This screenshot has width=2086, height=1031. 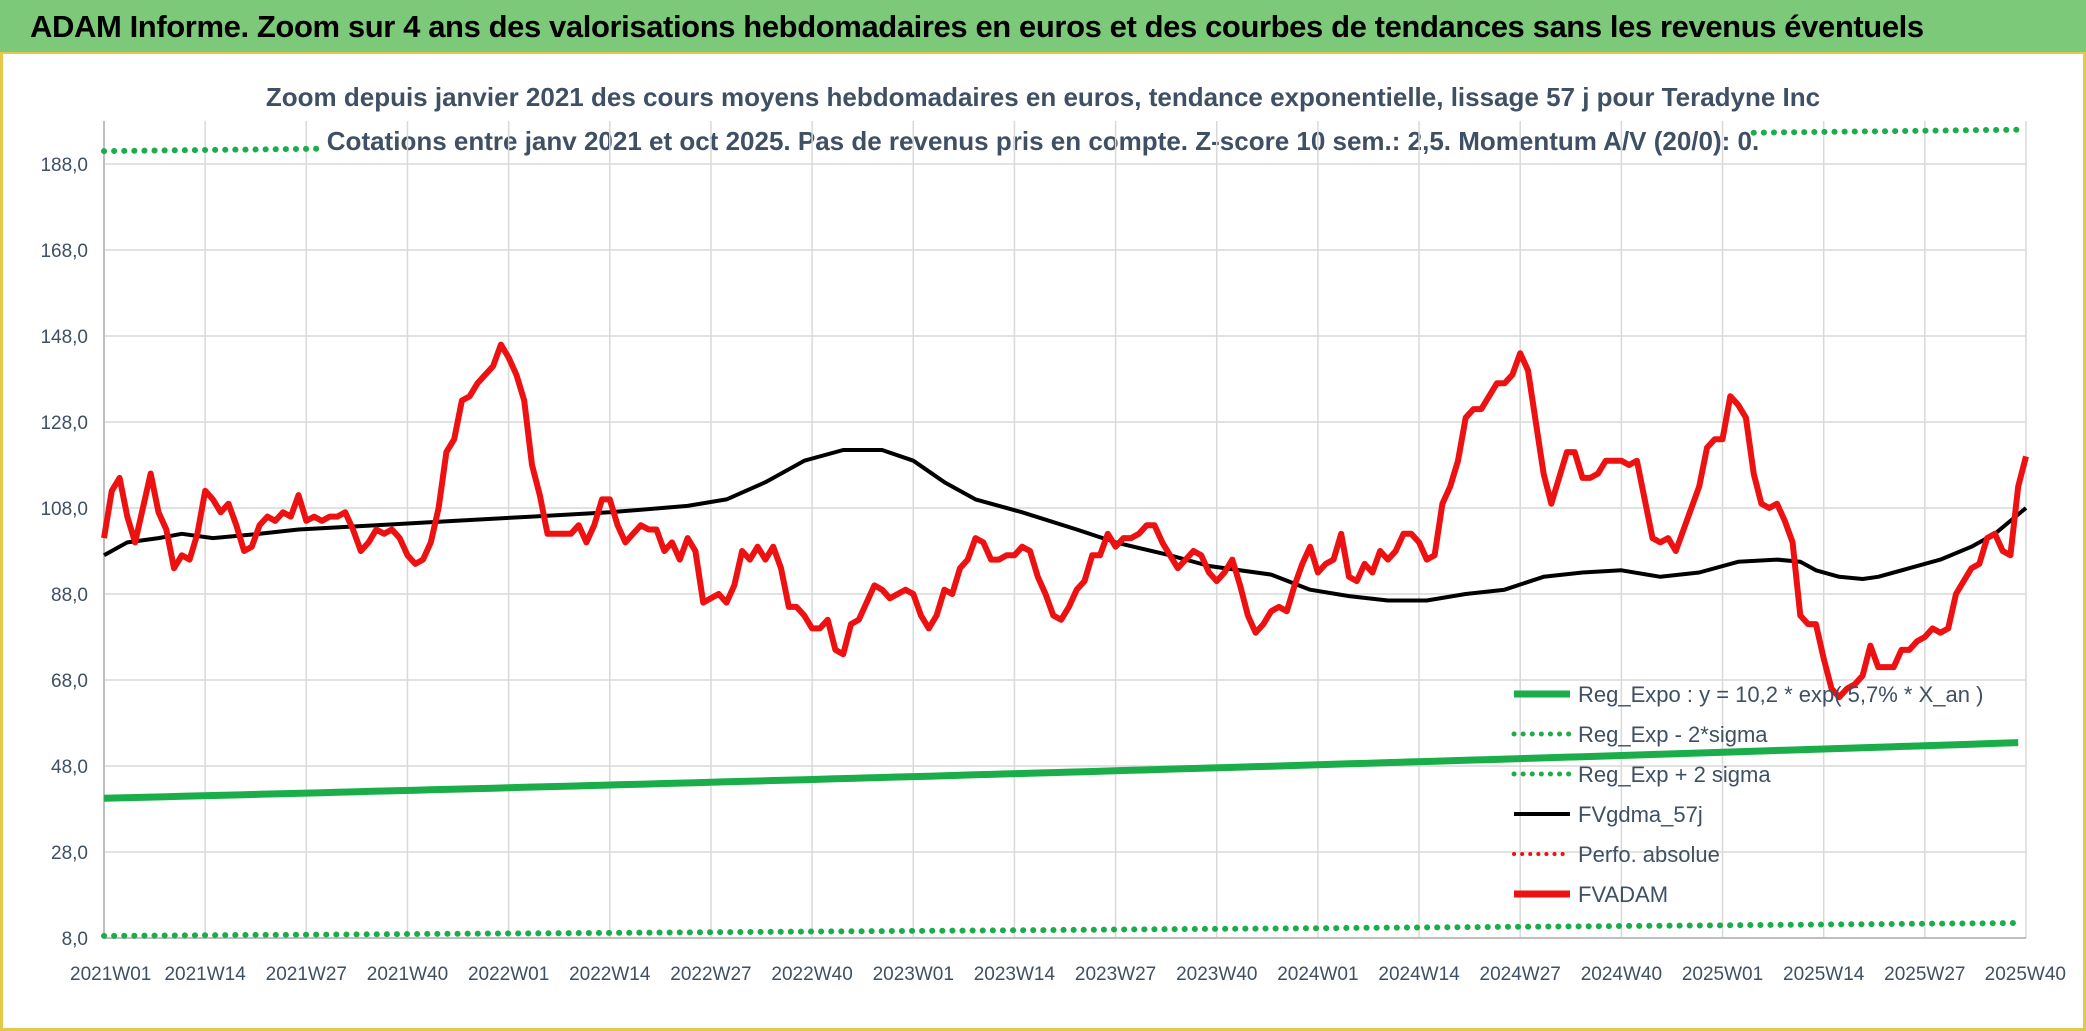 I want to click on x-tick-label: 2024W14, so click(x=1419, y=974).